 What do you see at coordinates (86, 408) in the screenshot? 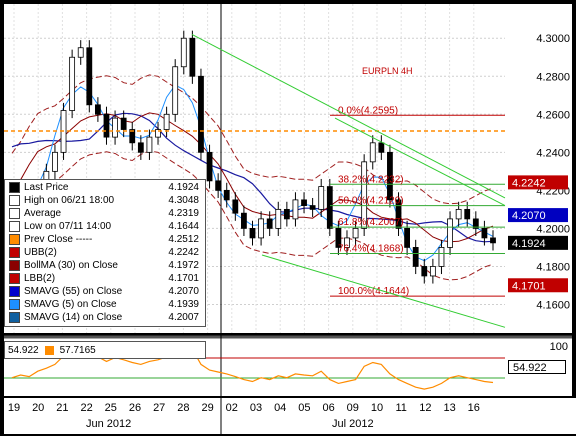
I see `x-tick-label: 22` at bounding box center [86, 408].